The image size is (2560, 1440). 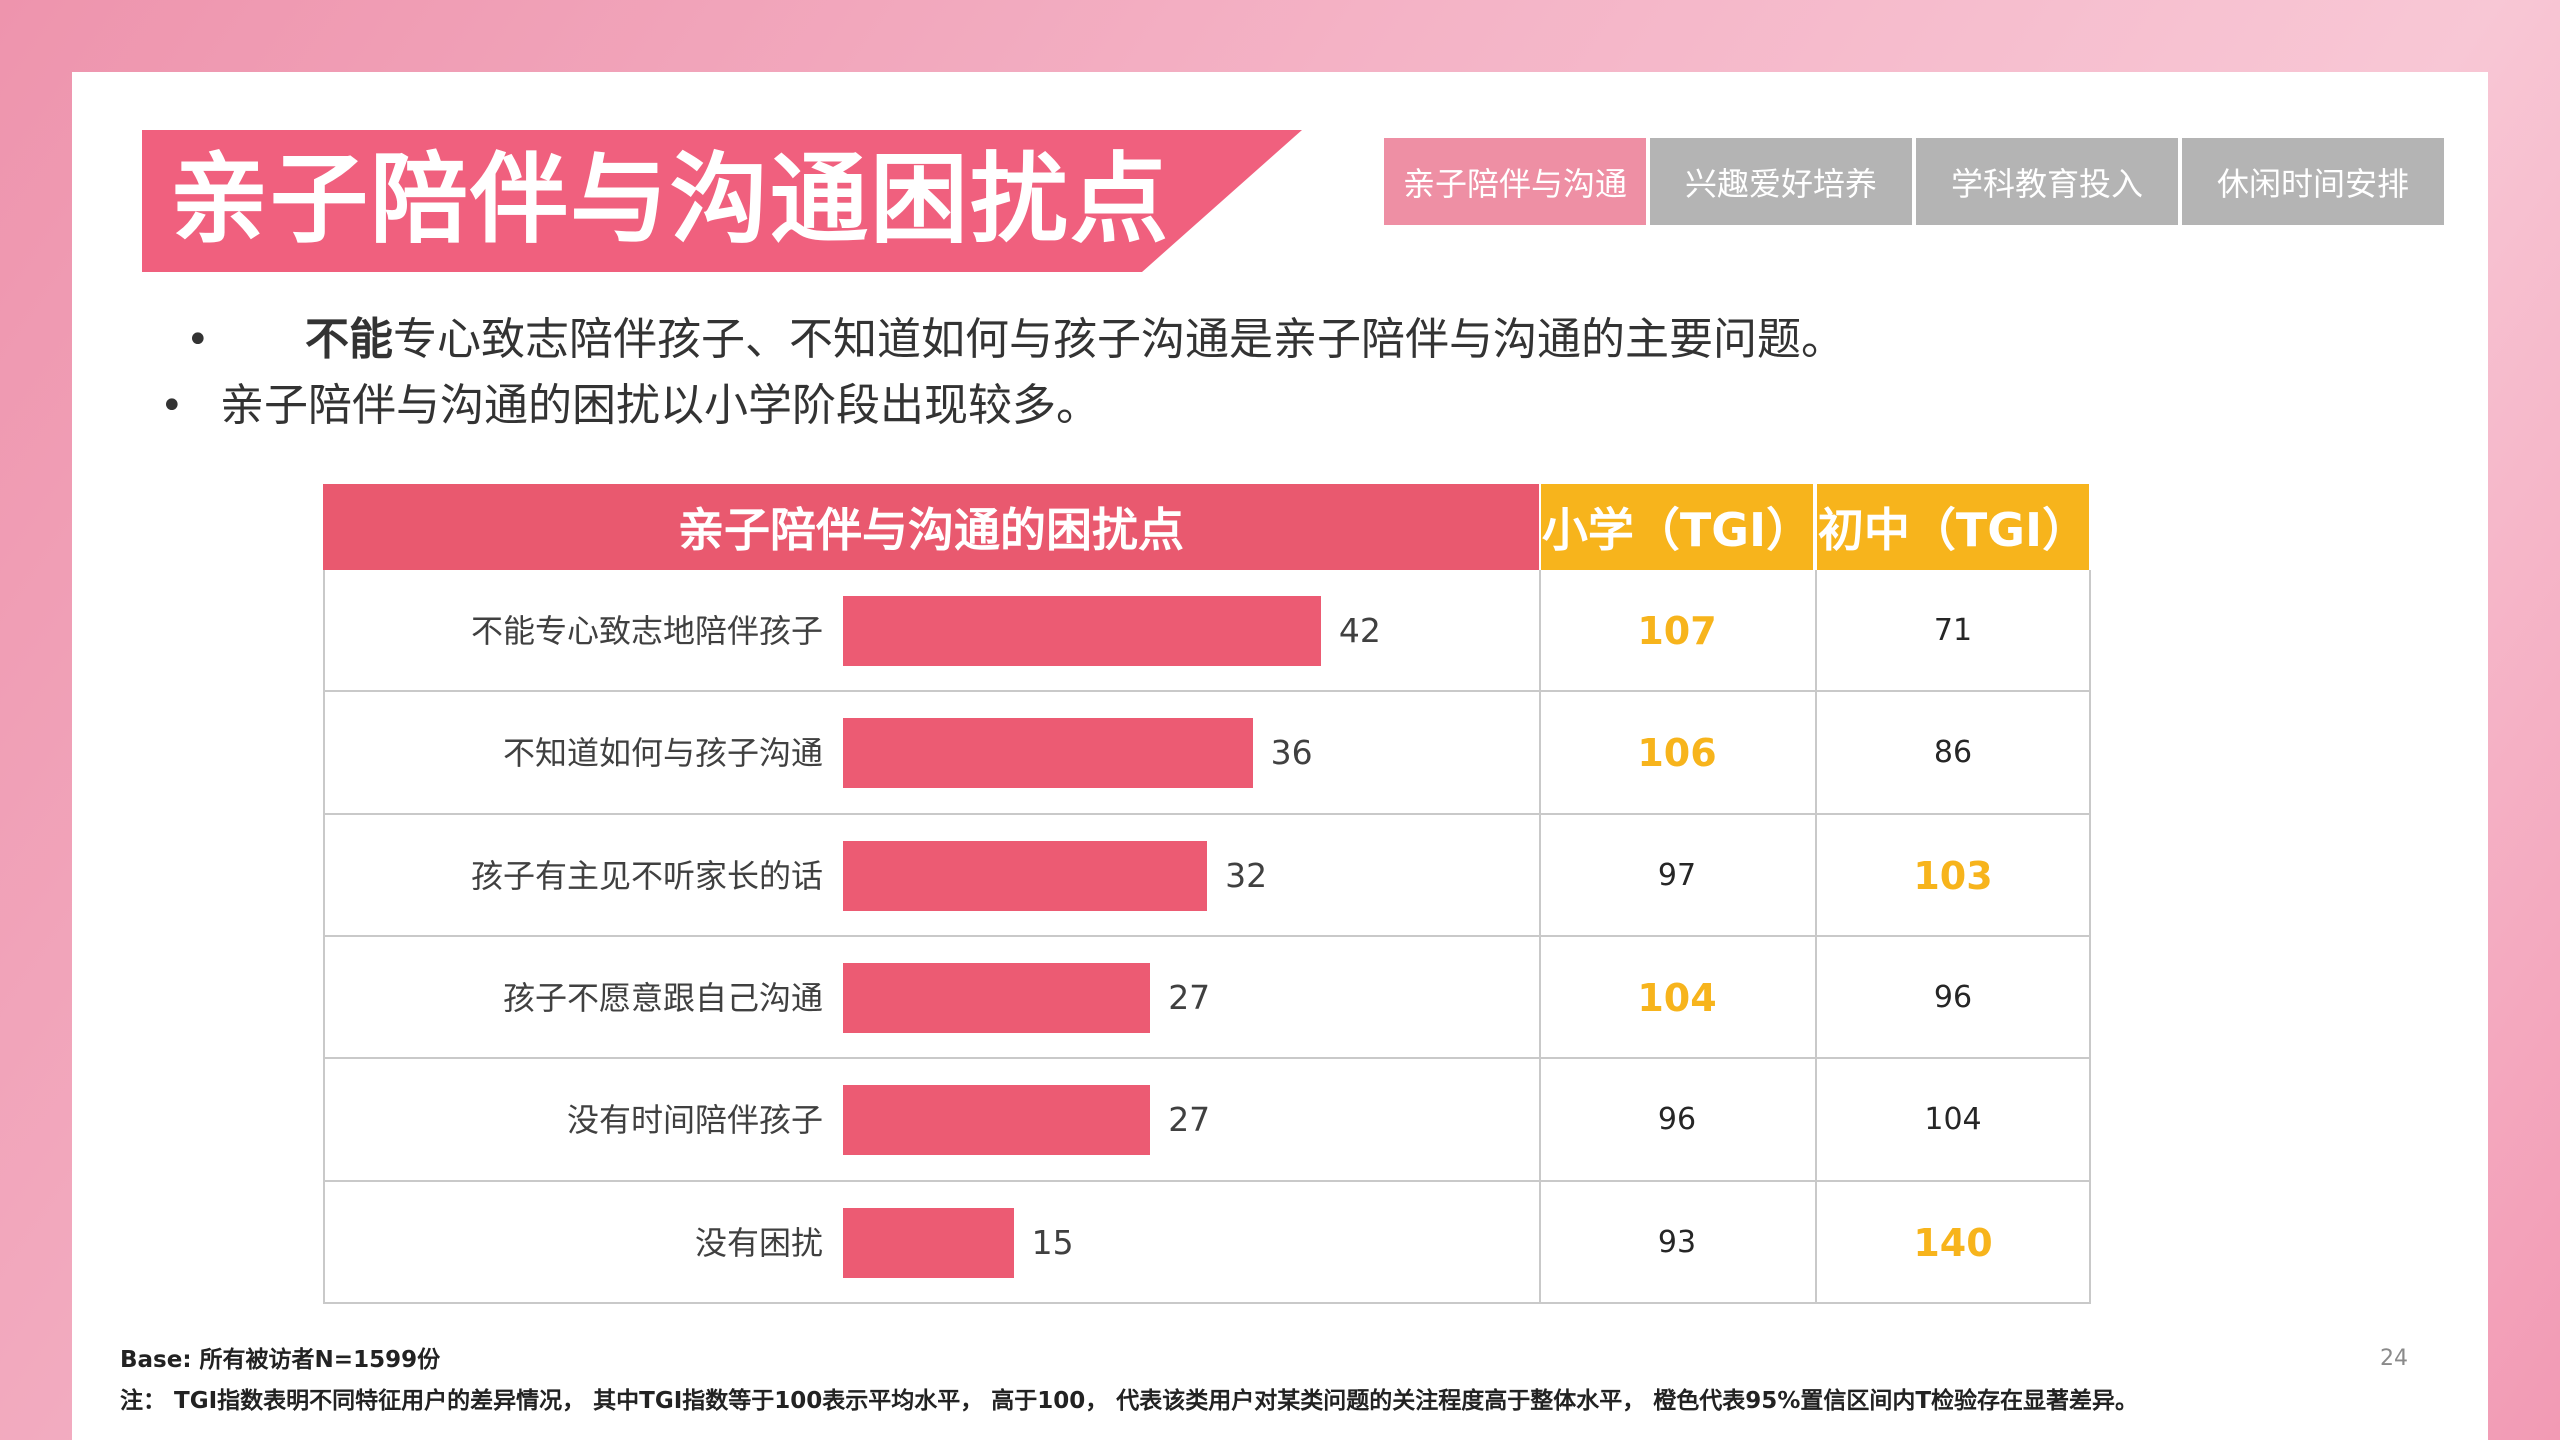 What do you see at coordinates (2047, 181) in the screenshot?
I see `tab-academic: 学科教育投入` at bounding box center [2047, 181].